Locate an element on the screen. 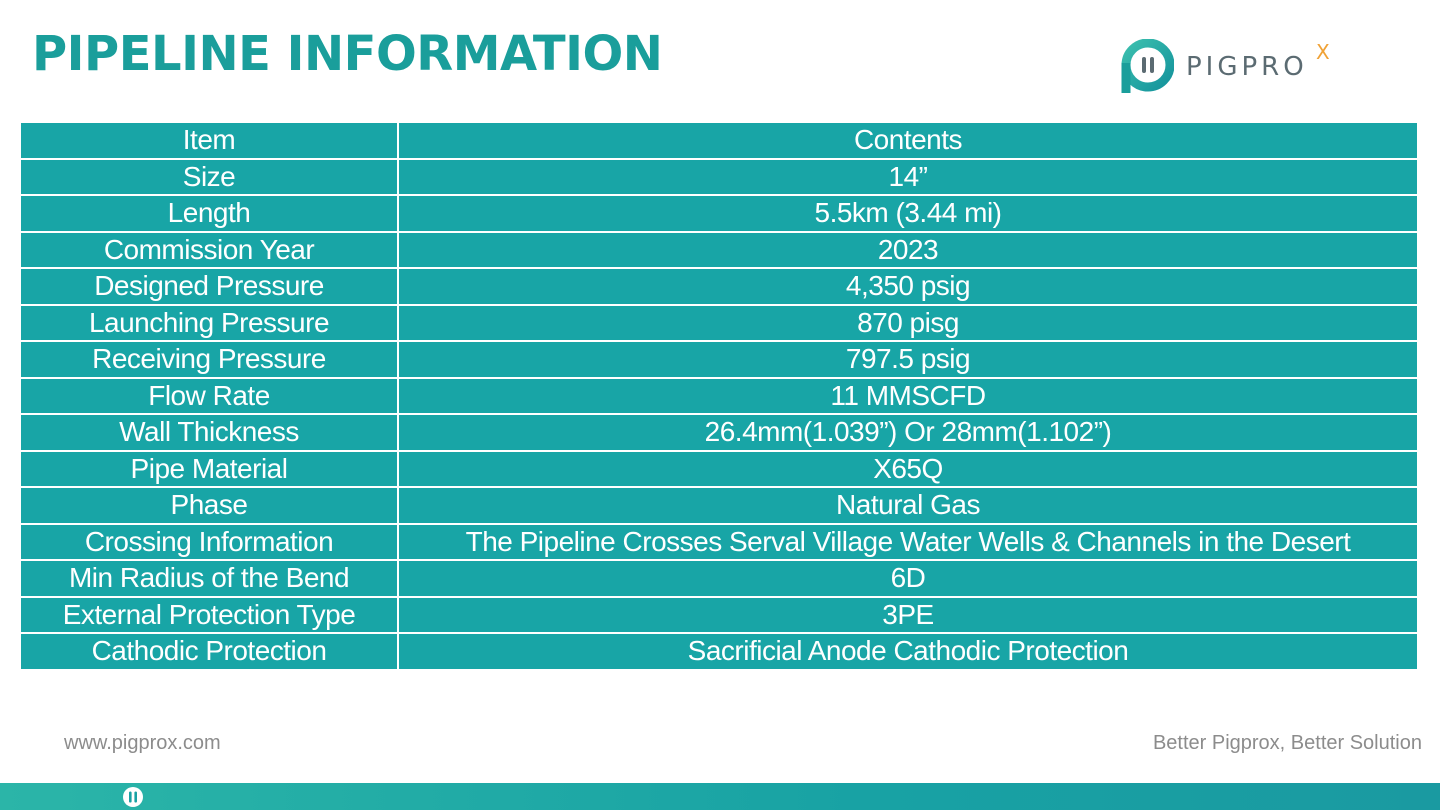  table-row: Phase Natural Gas is located at coordinates (719, 505).